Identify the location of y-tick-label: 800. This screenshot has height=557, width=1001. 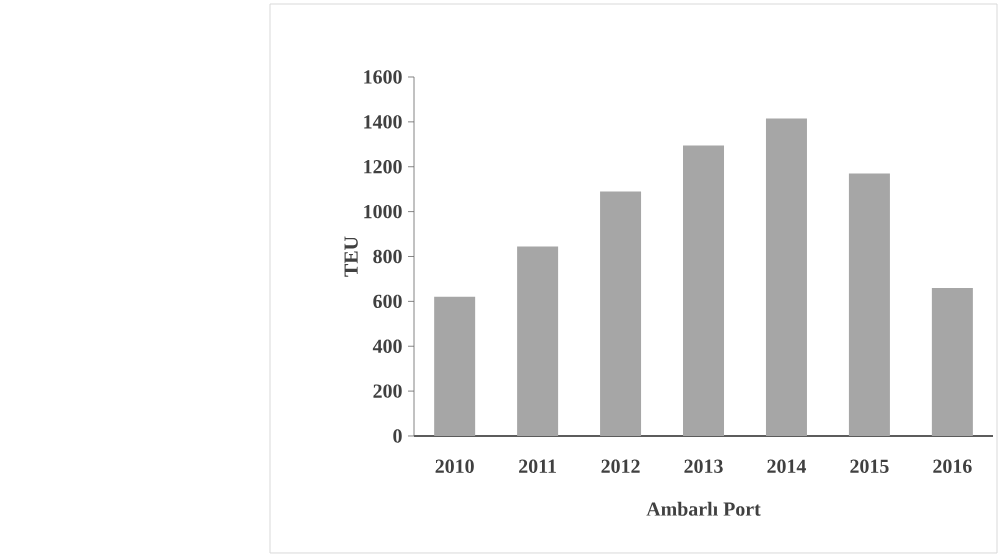
(387, 256).